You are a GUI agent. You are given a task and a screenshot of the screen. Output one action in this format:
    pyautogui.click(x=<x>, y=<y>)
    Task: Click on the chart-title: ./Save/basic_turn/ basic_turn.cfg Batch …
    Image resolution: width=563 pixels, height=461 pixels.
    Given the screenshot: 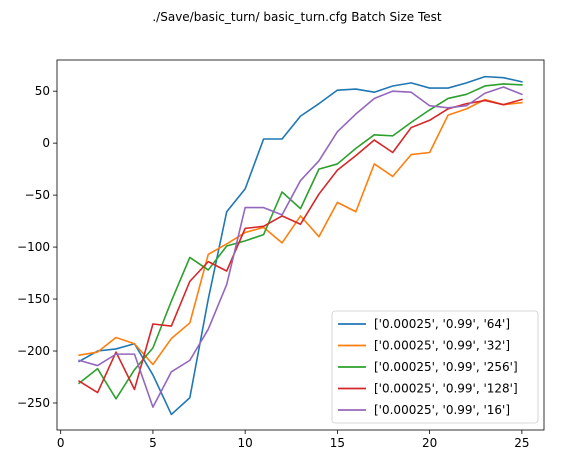 What is the action you would take?
    pyautogui.click(x=297, y=17)
    